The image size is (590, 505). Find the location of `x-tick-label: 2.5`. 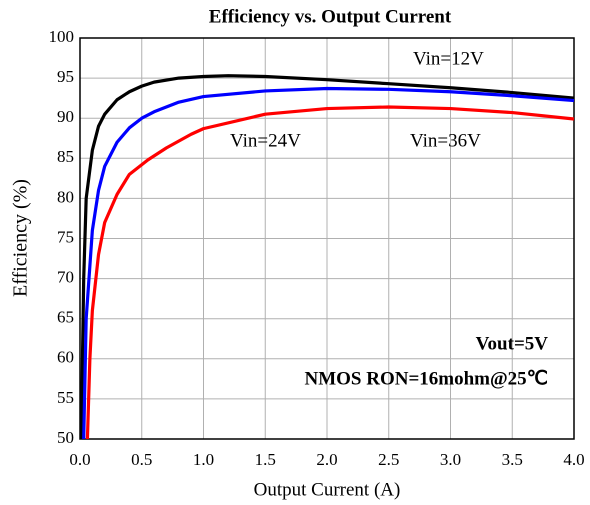

x-tick-label: 2.5 is located at coordinates (388, 459).